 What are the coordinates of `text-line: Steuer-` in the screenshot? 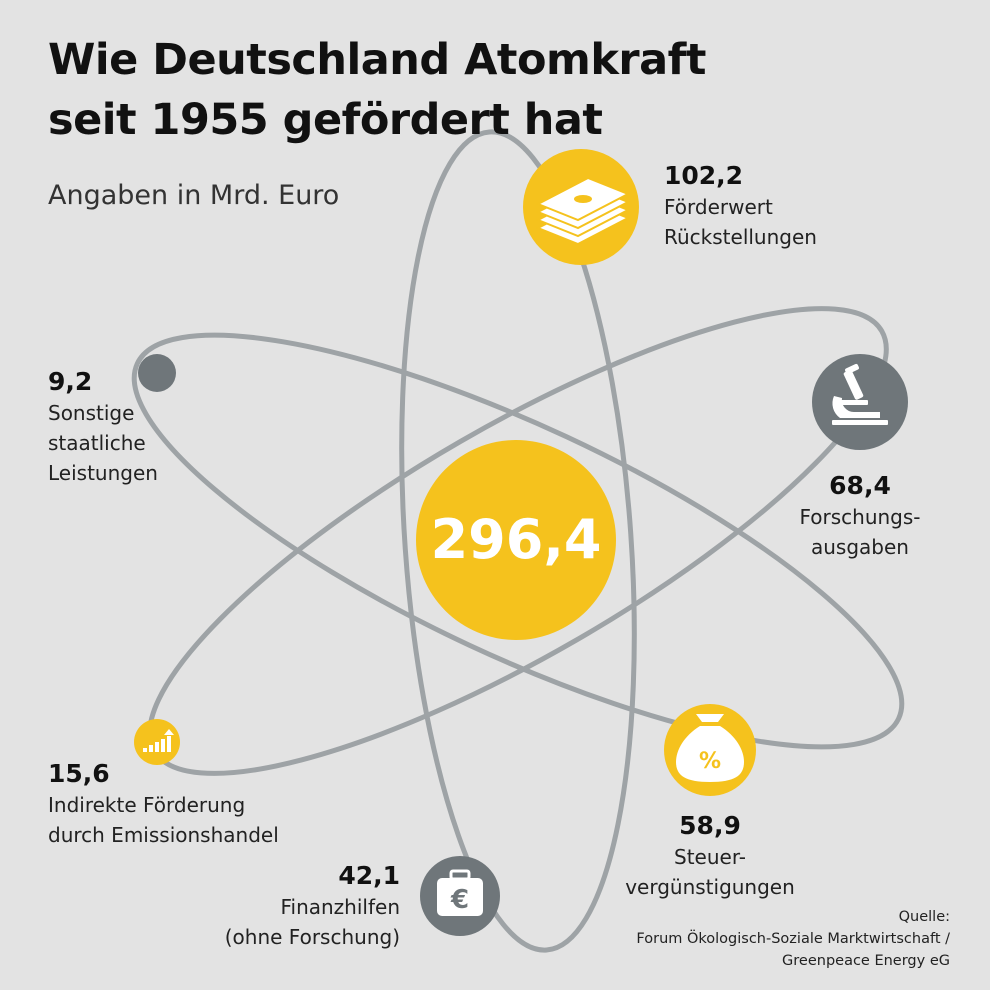 It's located at (710, 857).